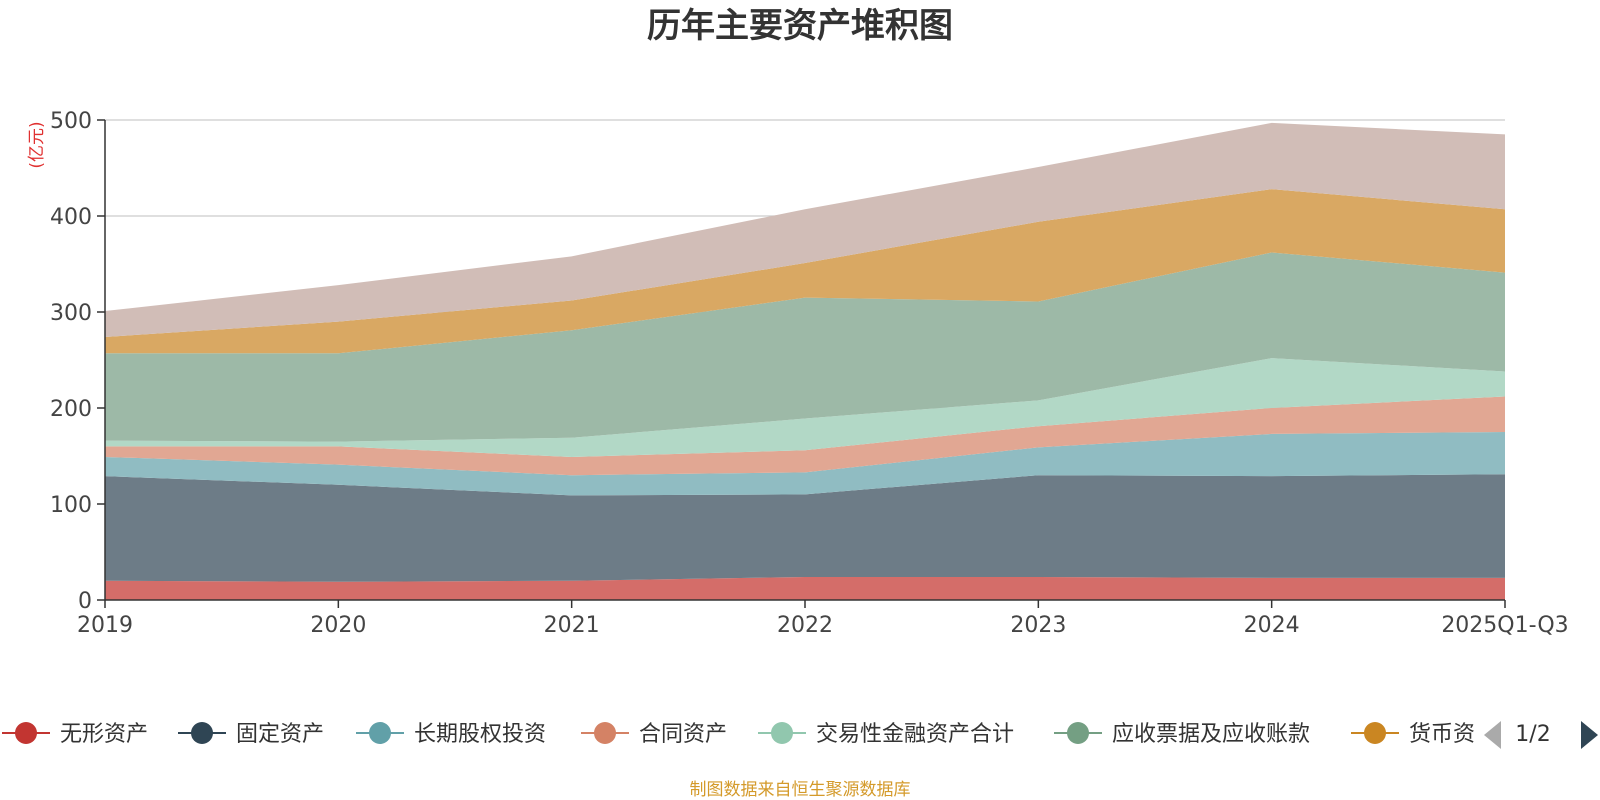  I want to click on legend-item-7: 货币资, so click(1413, 734).